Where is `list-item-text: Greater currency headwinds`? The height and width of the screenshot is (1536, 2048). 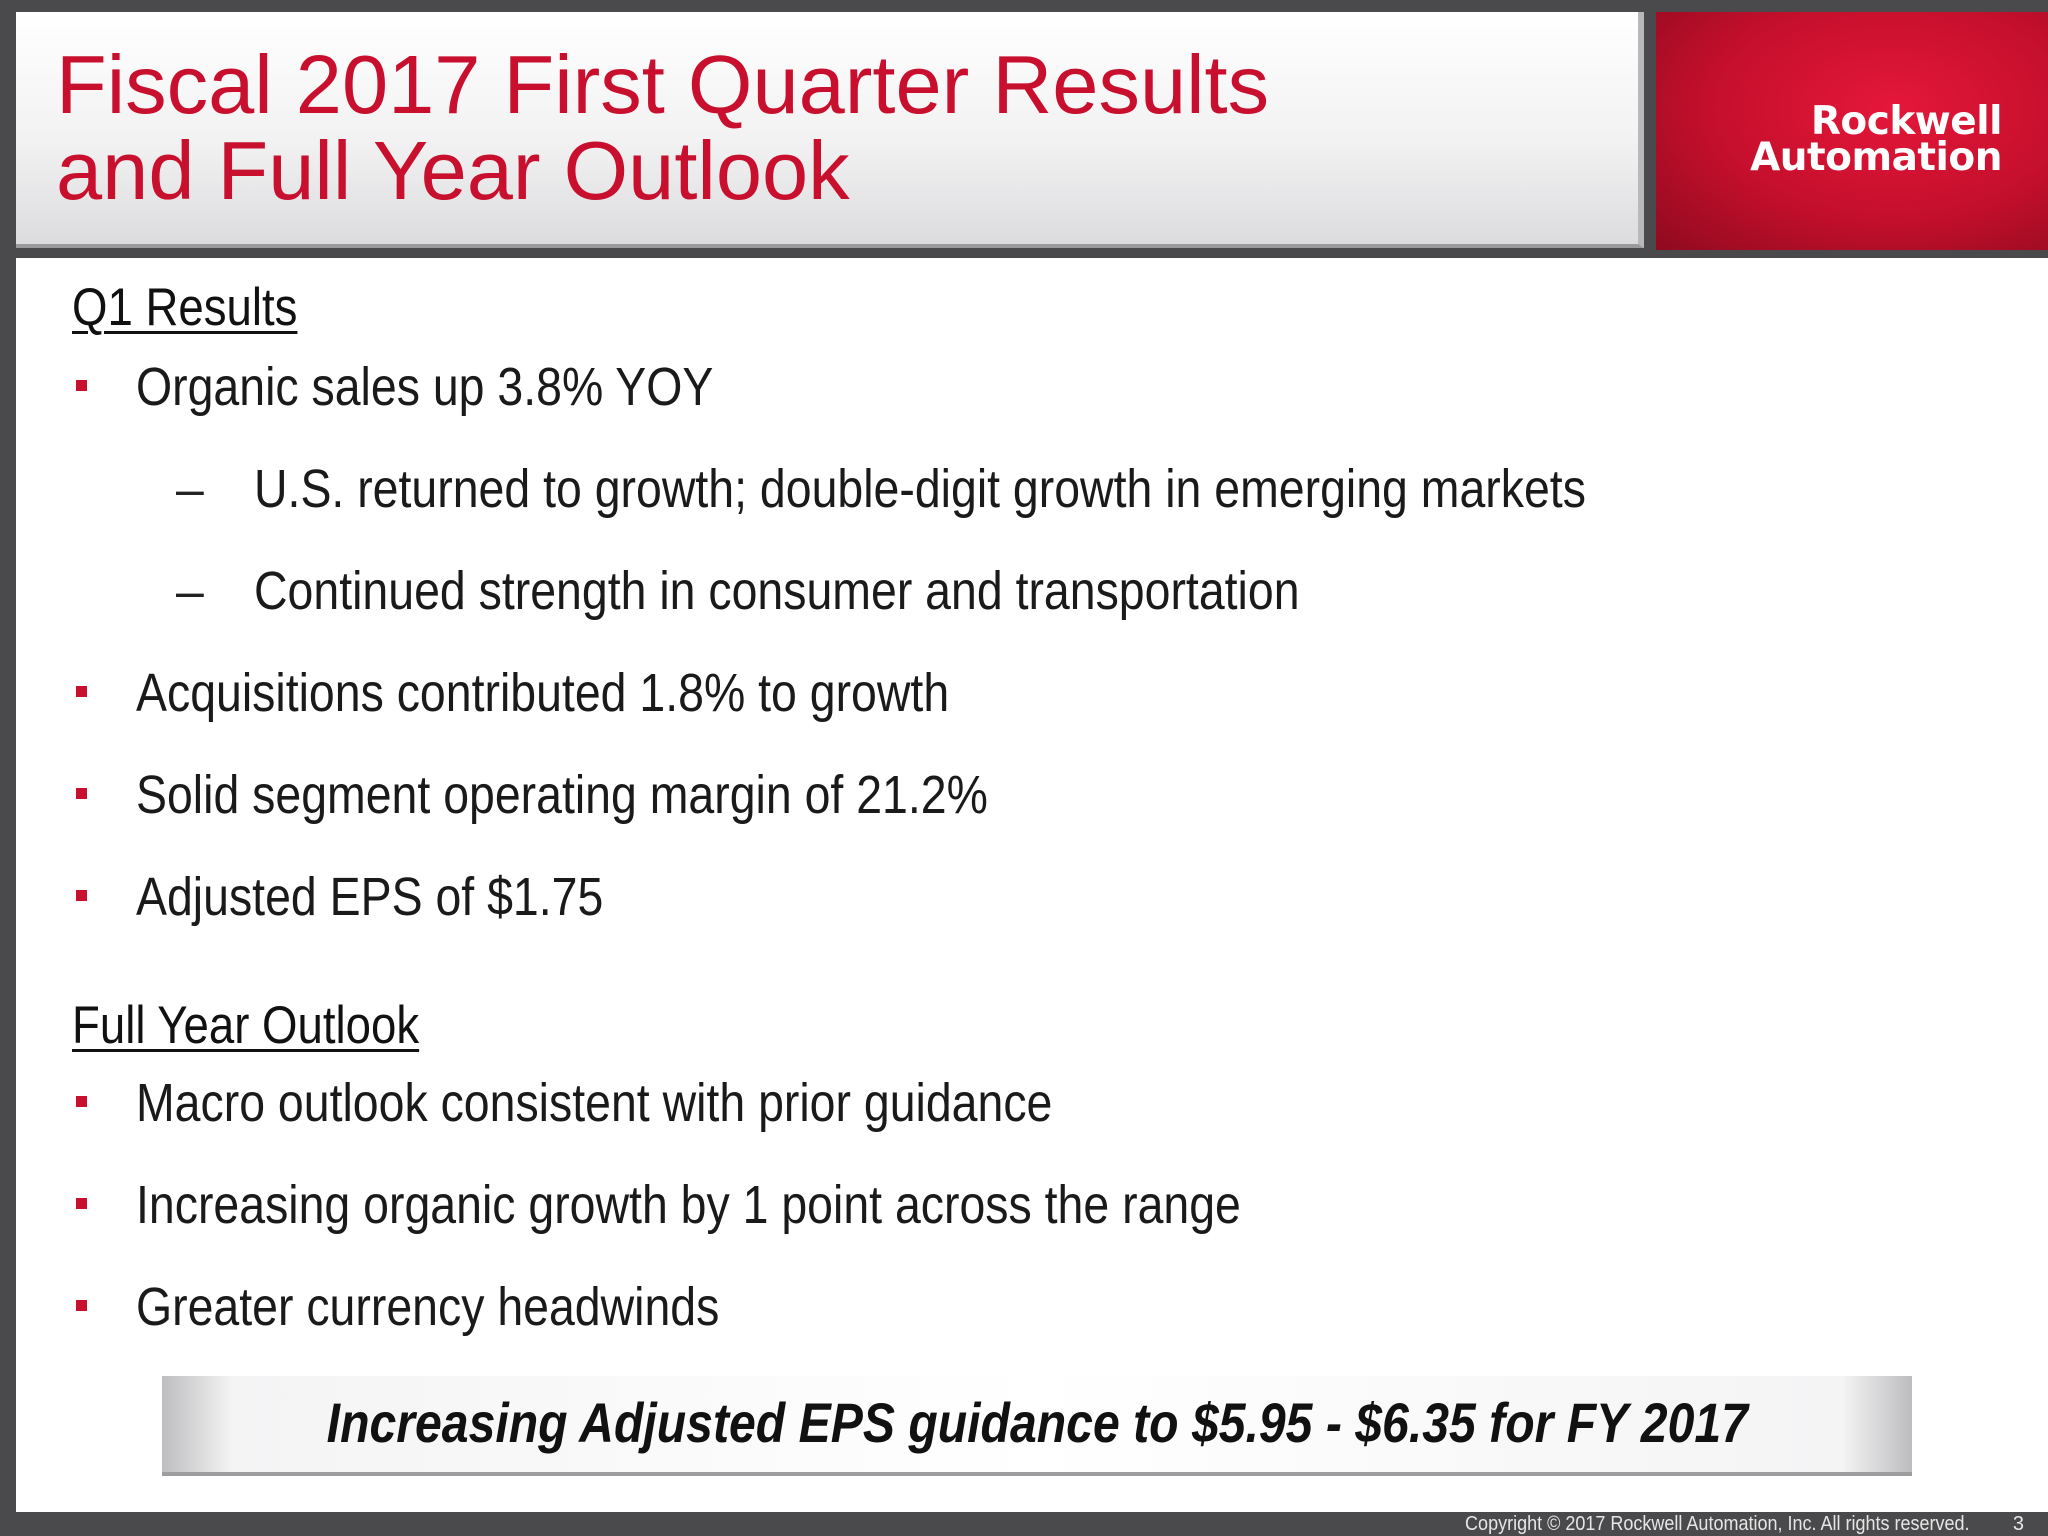
list-item-text: Greater currency headwinds is located at coordinates (428, 1307).